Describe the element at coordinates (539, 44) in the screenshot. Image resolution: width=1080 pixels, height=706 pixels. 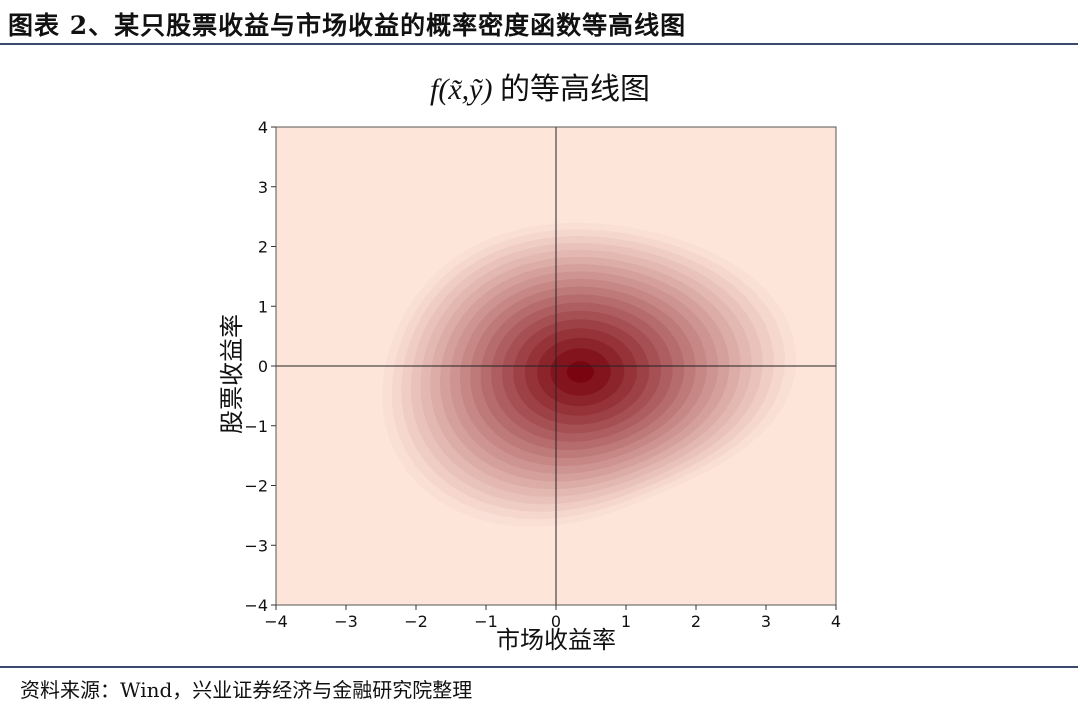
I see `header-divider` at that location.